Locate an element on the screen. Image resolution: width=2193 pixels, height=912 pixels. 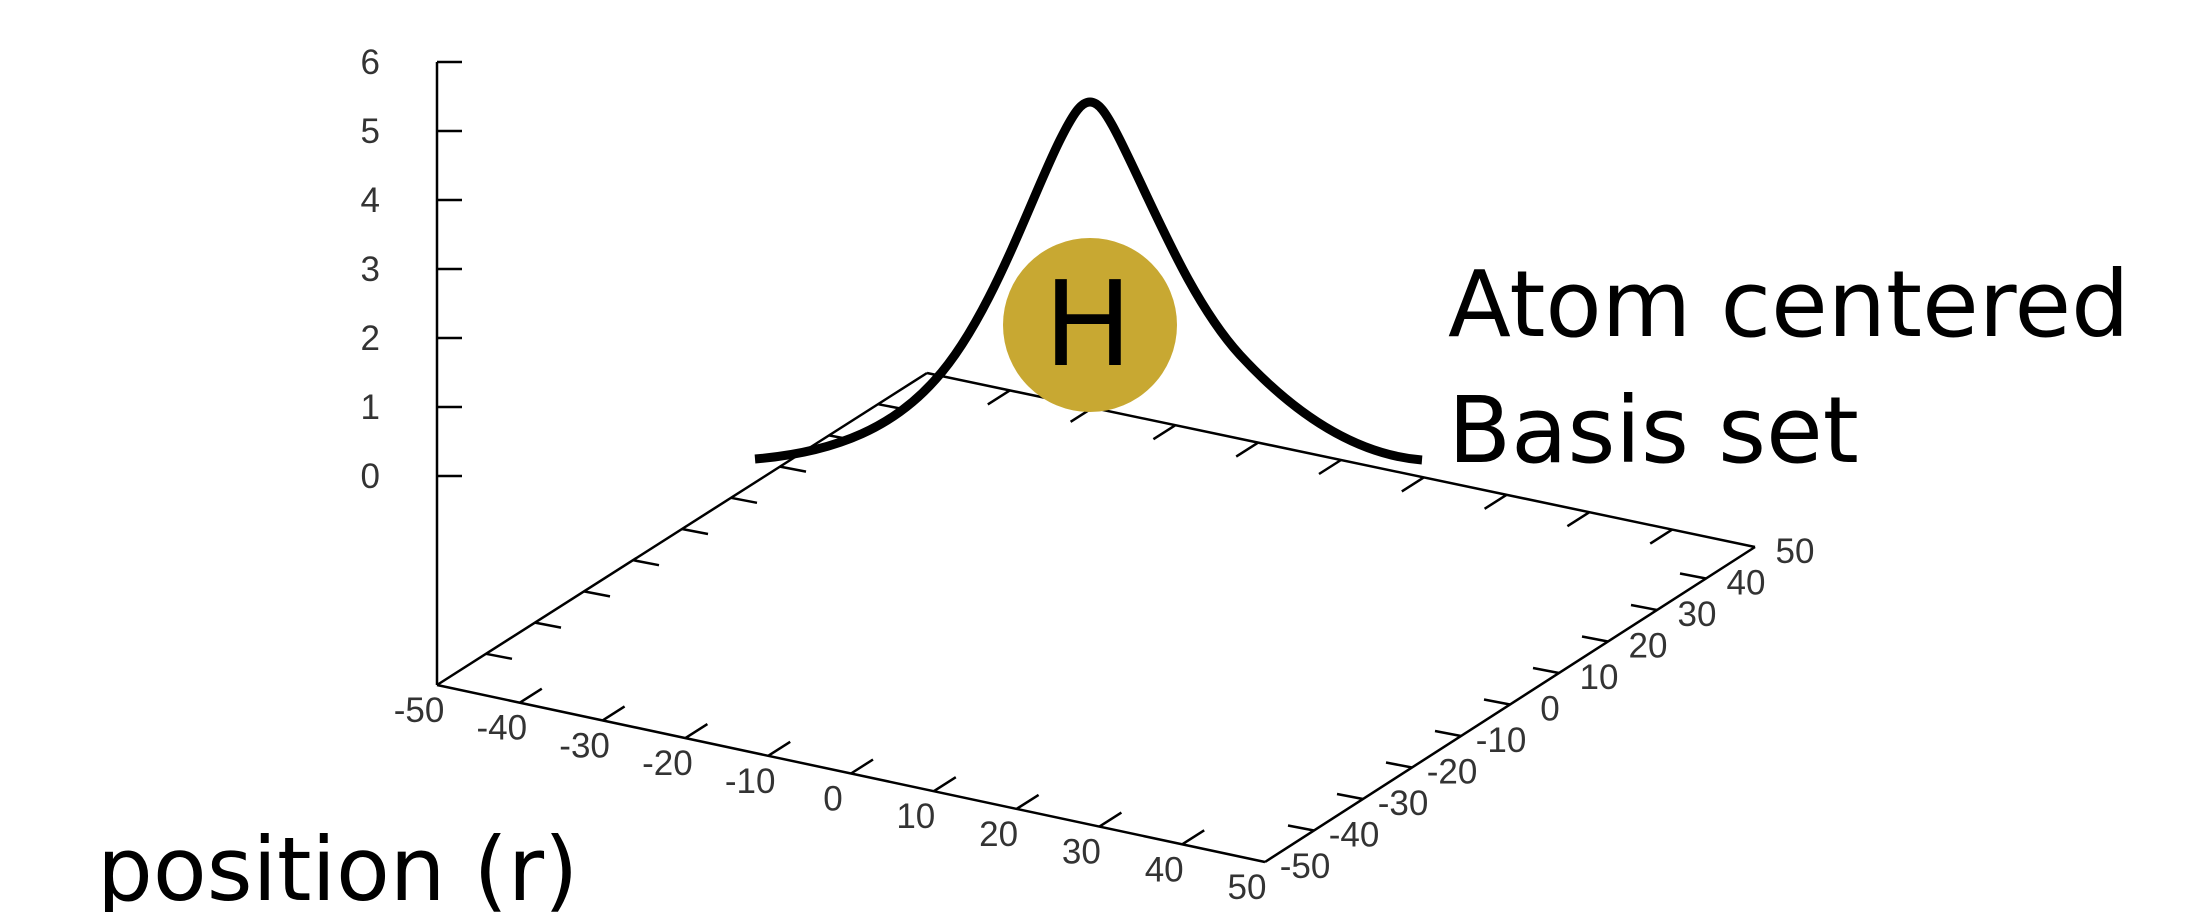
y-axis-tick-label: -20 is located at coordinates (1452, 772).